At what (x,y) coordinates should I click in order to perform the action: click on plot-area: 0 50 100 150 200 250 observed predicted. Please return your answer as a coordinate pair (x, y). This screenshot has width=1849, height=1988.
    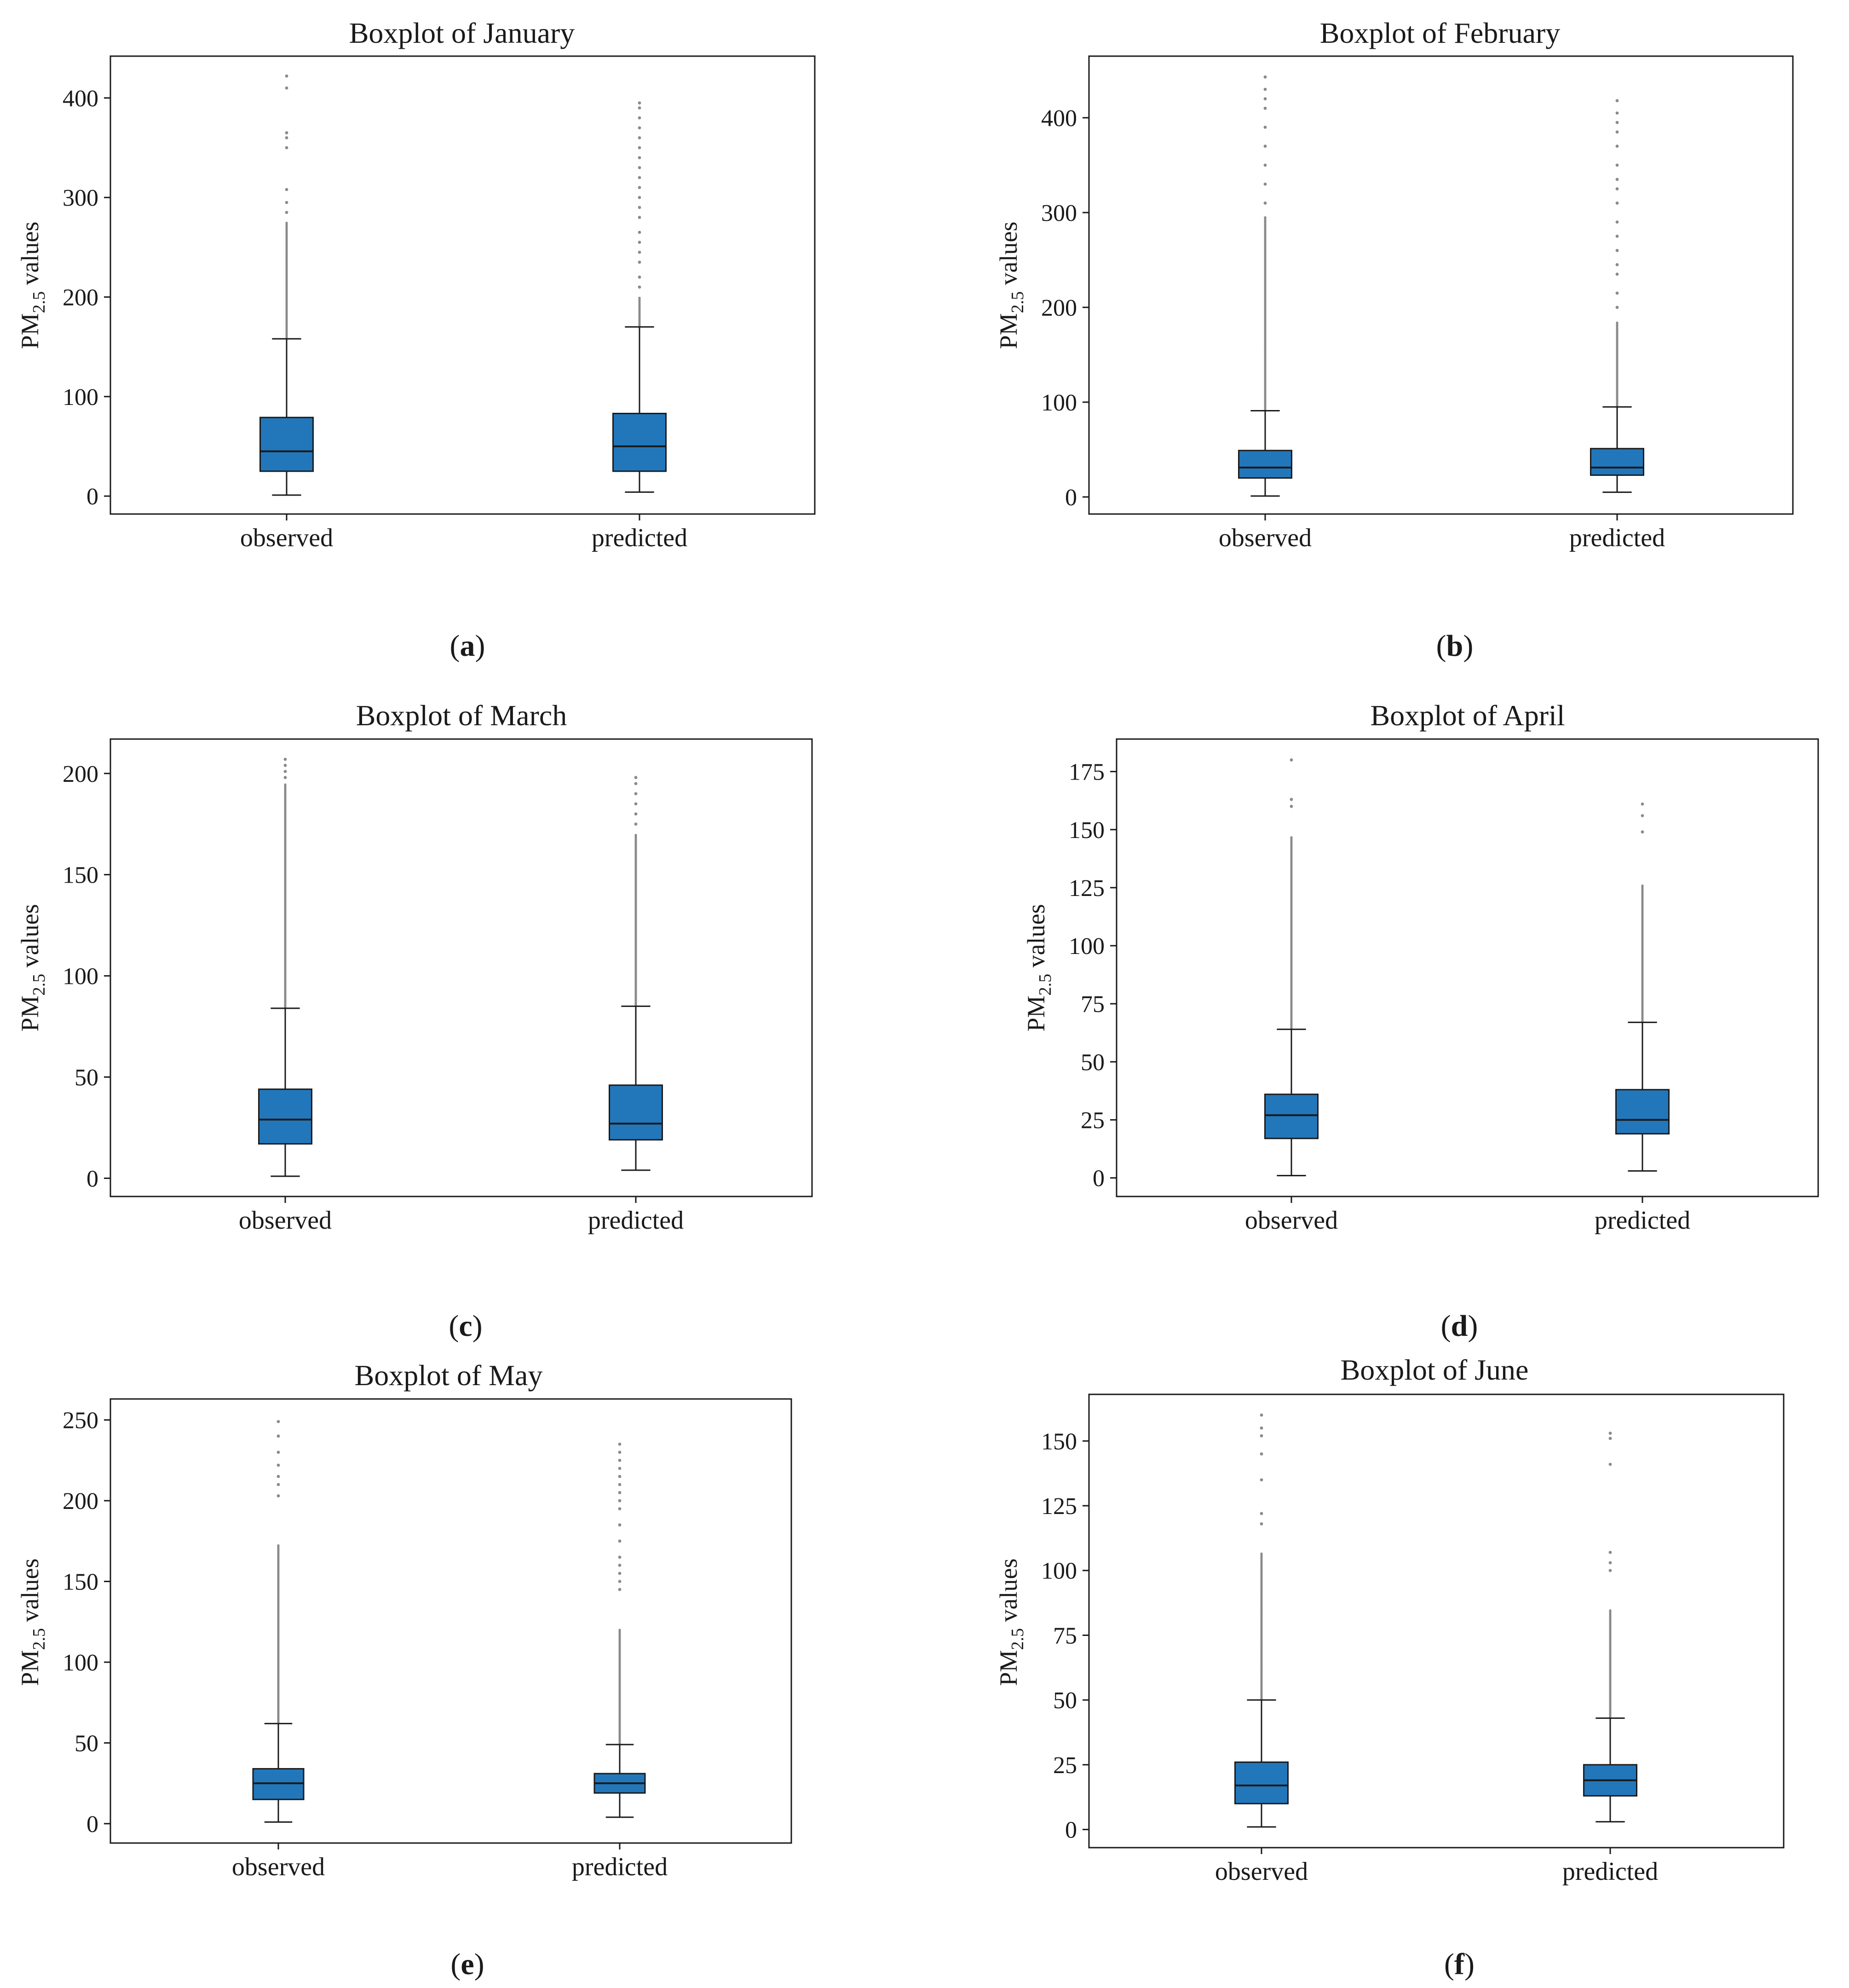
    Looking at the image, I should click on (427, 1639).